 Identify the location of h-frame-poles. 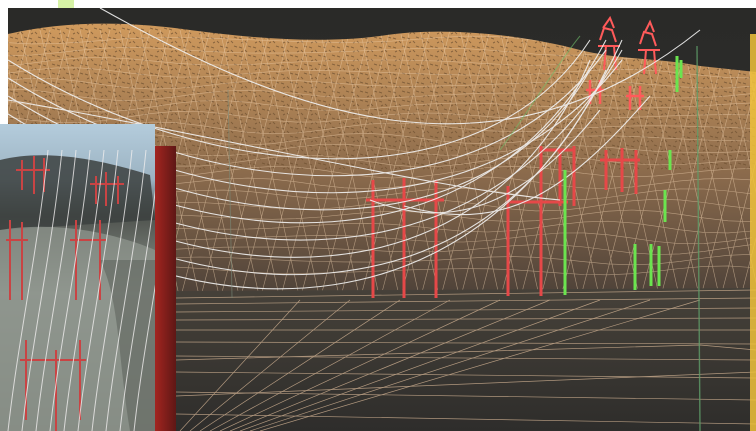
(503, 222).